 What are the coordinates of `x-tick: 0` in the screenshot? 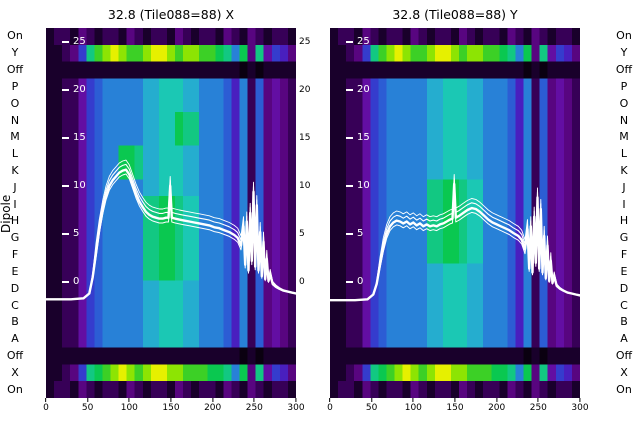 It's located at (46, 405).